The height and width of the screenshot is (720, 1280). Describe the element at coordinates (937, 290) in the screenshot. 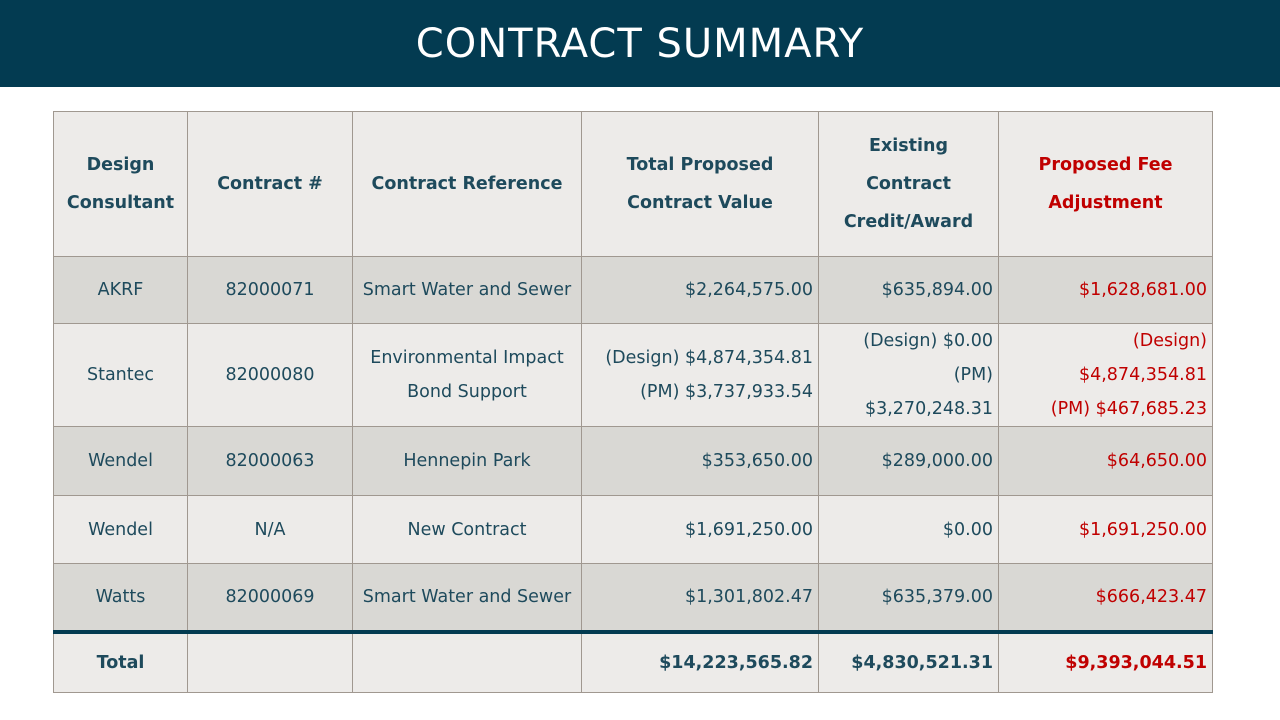

I see `existing-credit-cell-line: $635,894.00` at that location.